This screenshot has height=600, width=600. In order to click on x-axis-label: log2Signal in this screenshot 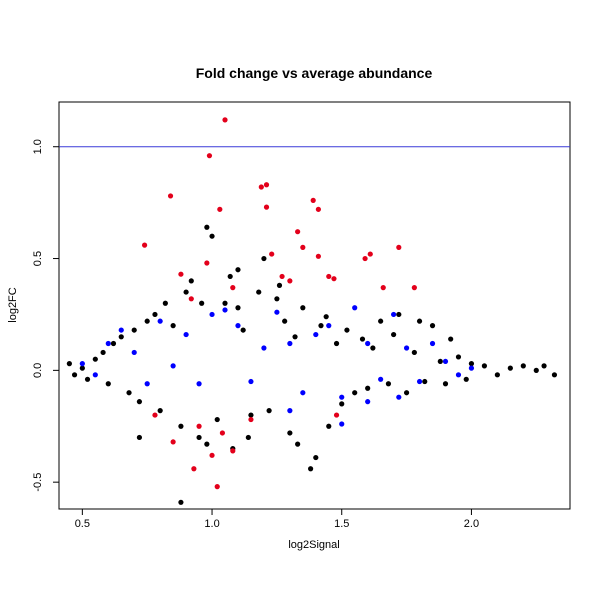, I will do `click(313, 545)`.